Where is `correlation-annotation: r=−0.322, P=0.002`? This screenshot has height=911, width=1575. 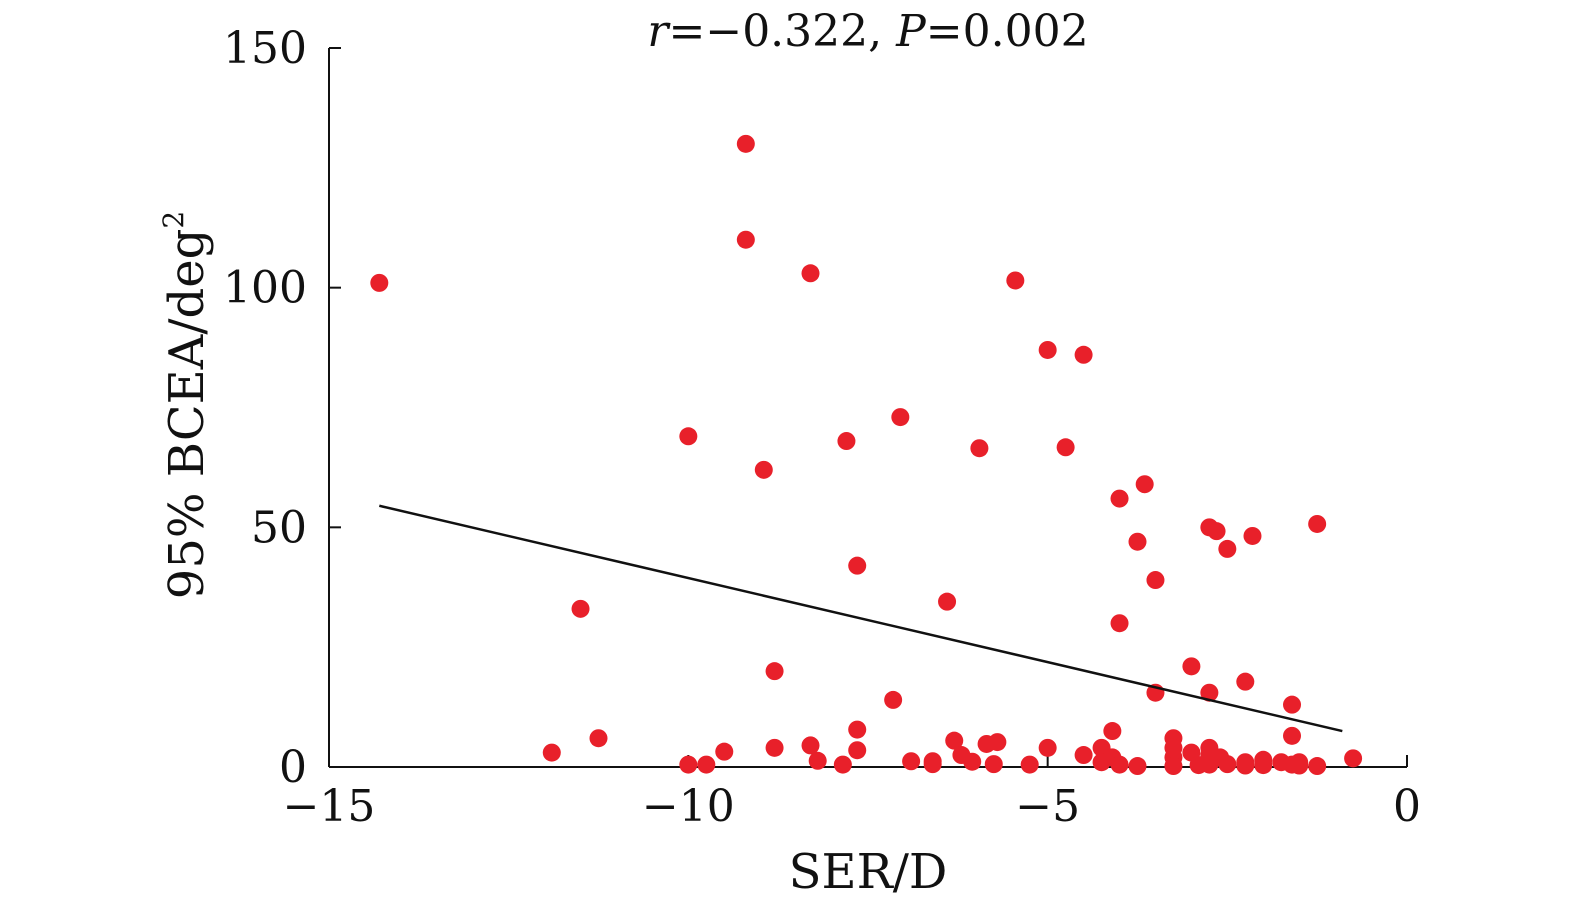
correlation-annotation: r=−0.322, P=0.002 is located at coordinates (867, 31).